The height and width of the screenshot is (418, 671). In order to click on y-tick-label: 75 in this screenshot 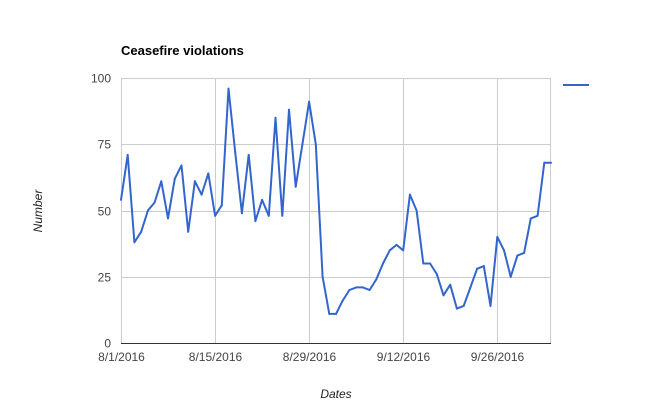, I will do `click(105, 145)`.